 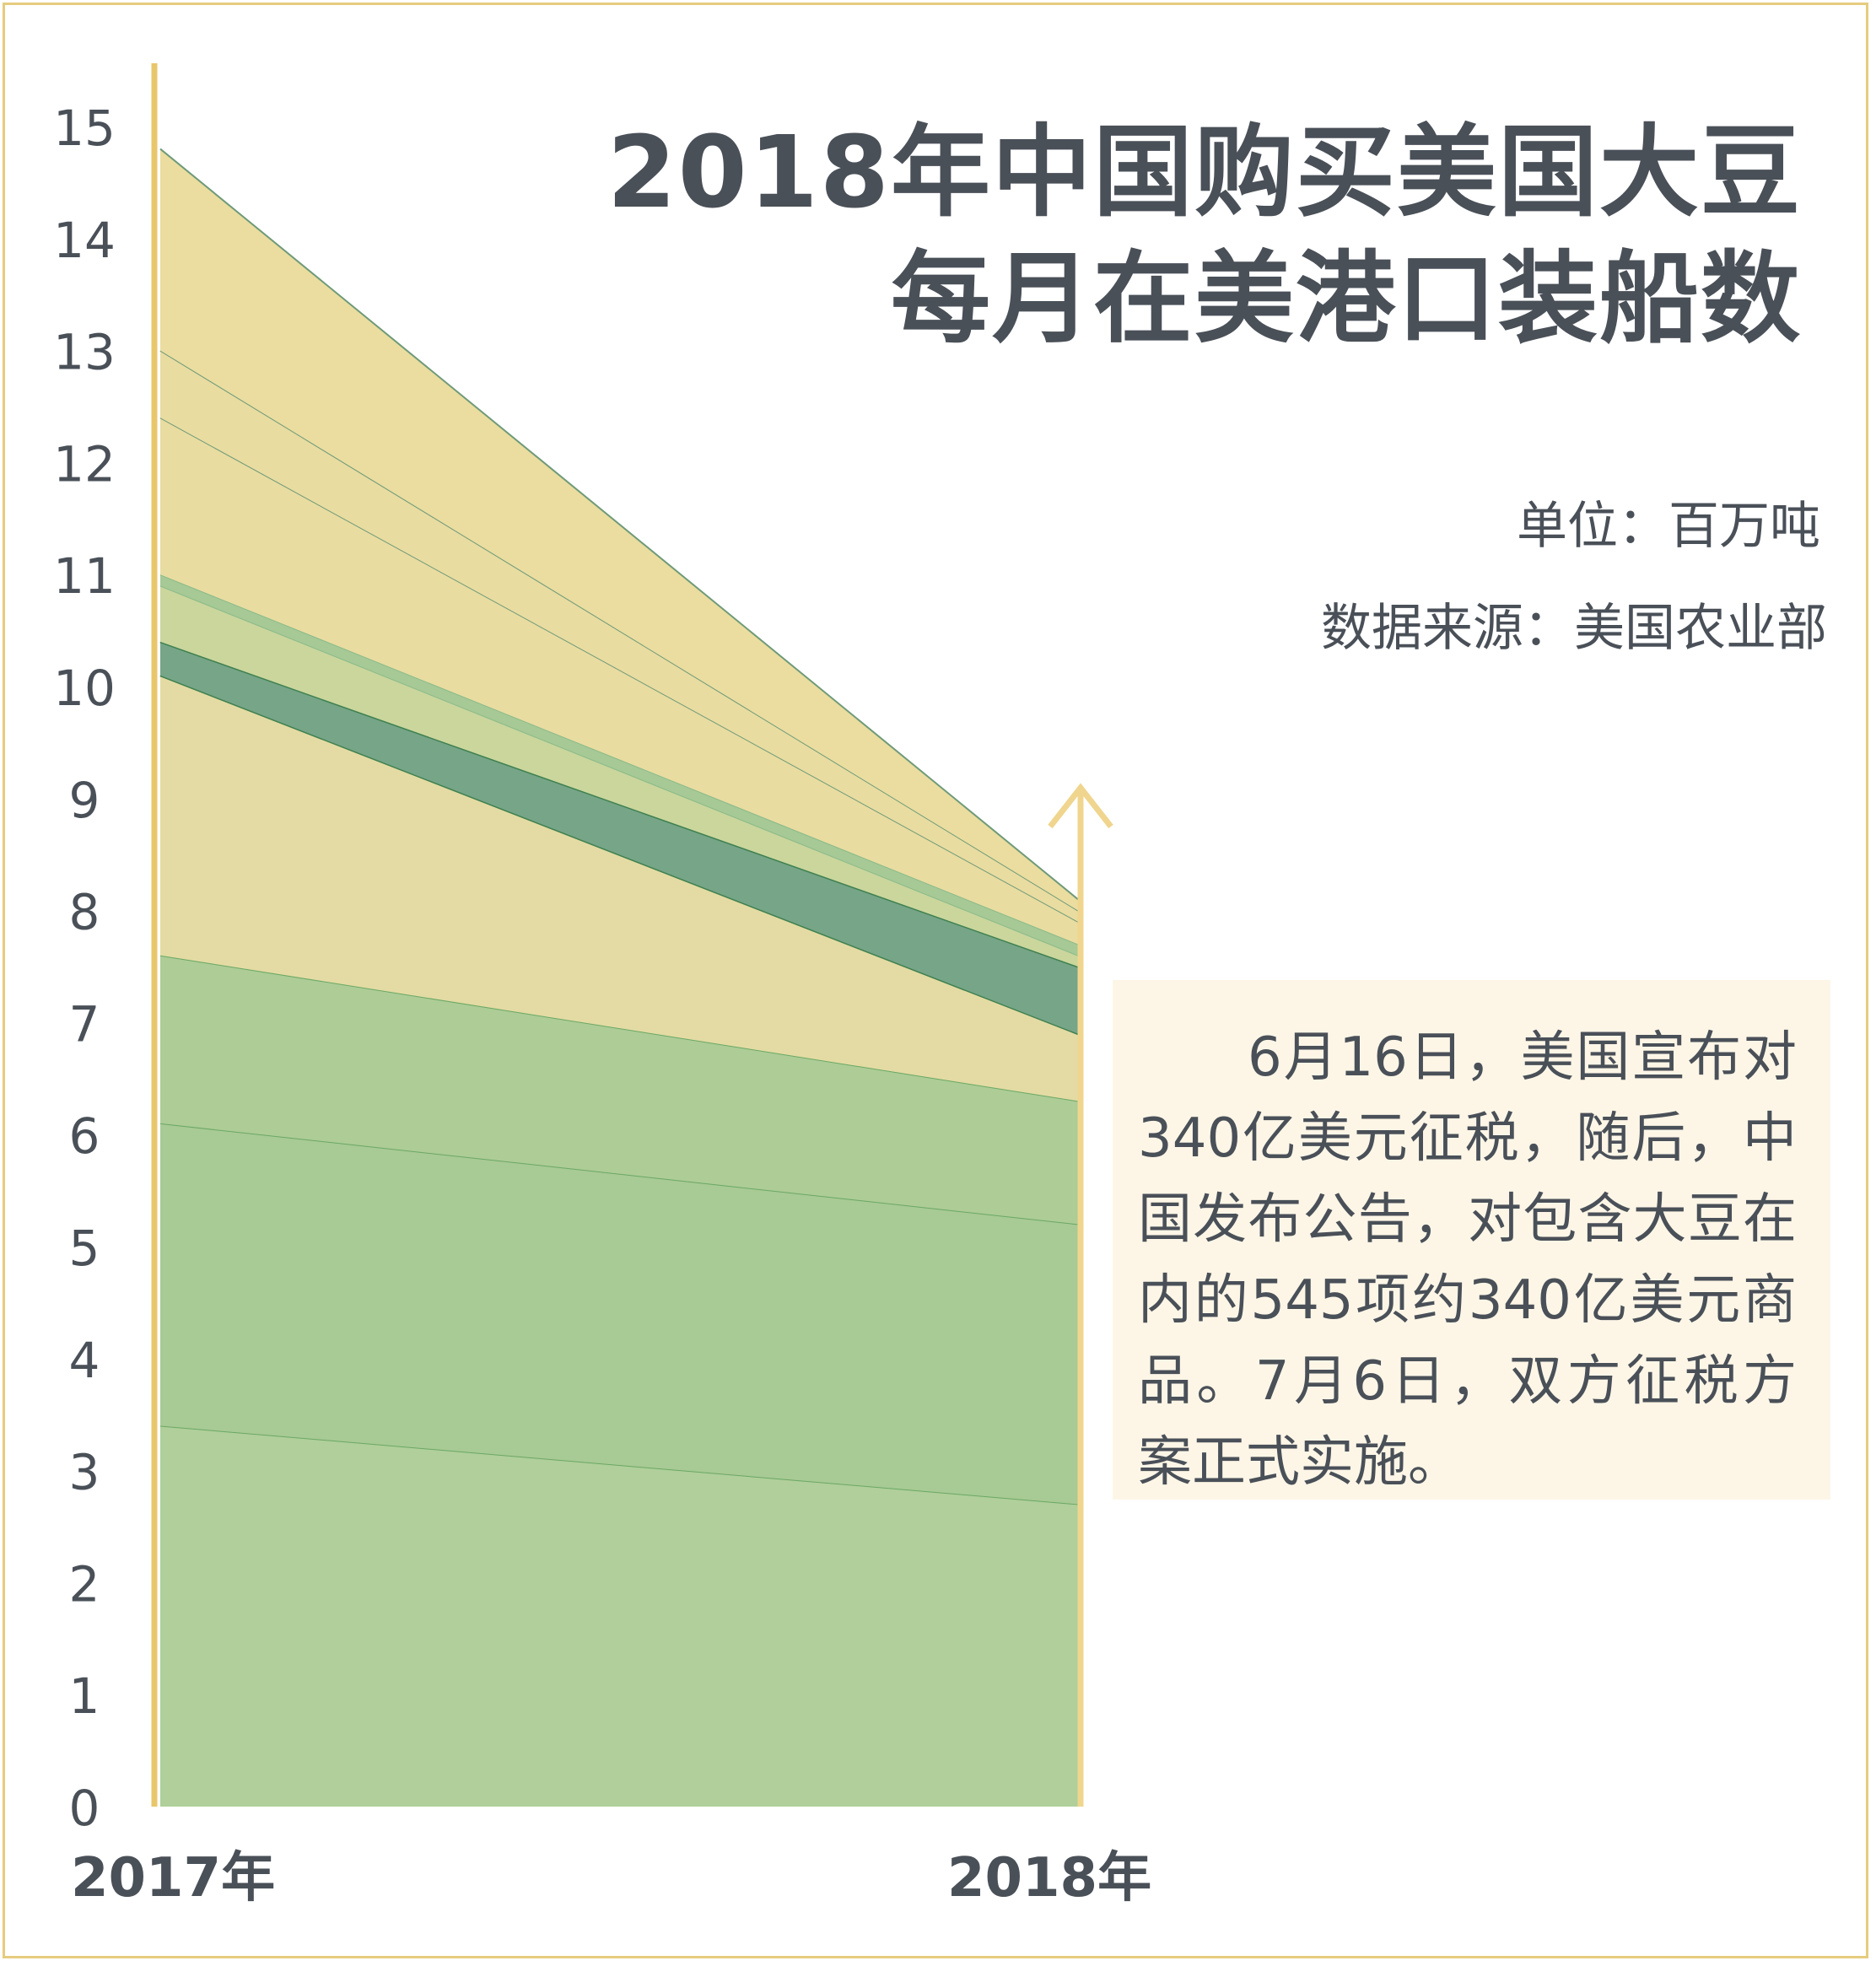 I want to click on y-tick-label: 0, so click(x=84, y=1808).